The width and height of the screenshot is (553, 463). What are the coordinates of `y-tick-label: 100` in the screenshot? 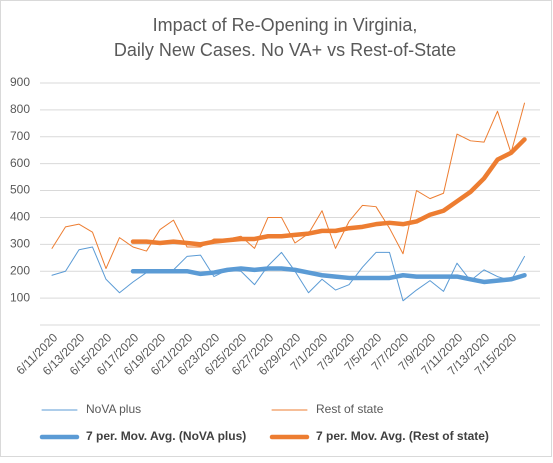 It's located at (20, 297).